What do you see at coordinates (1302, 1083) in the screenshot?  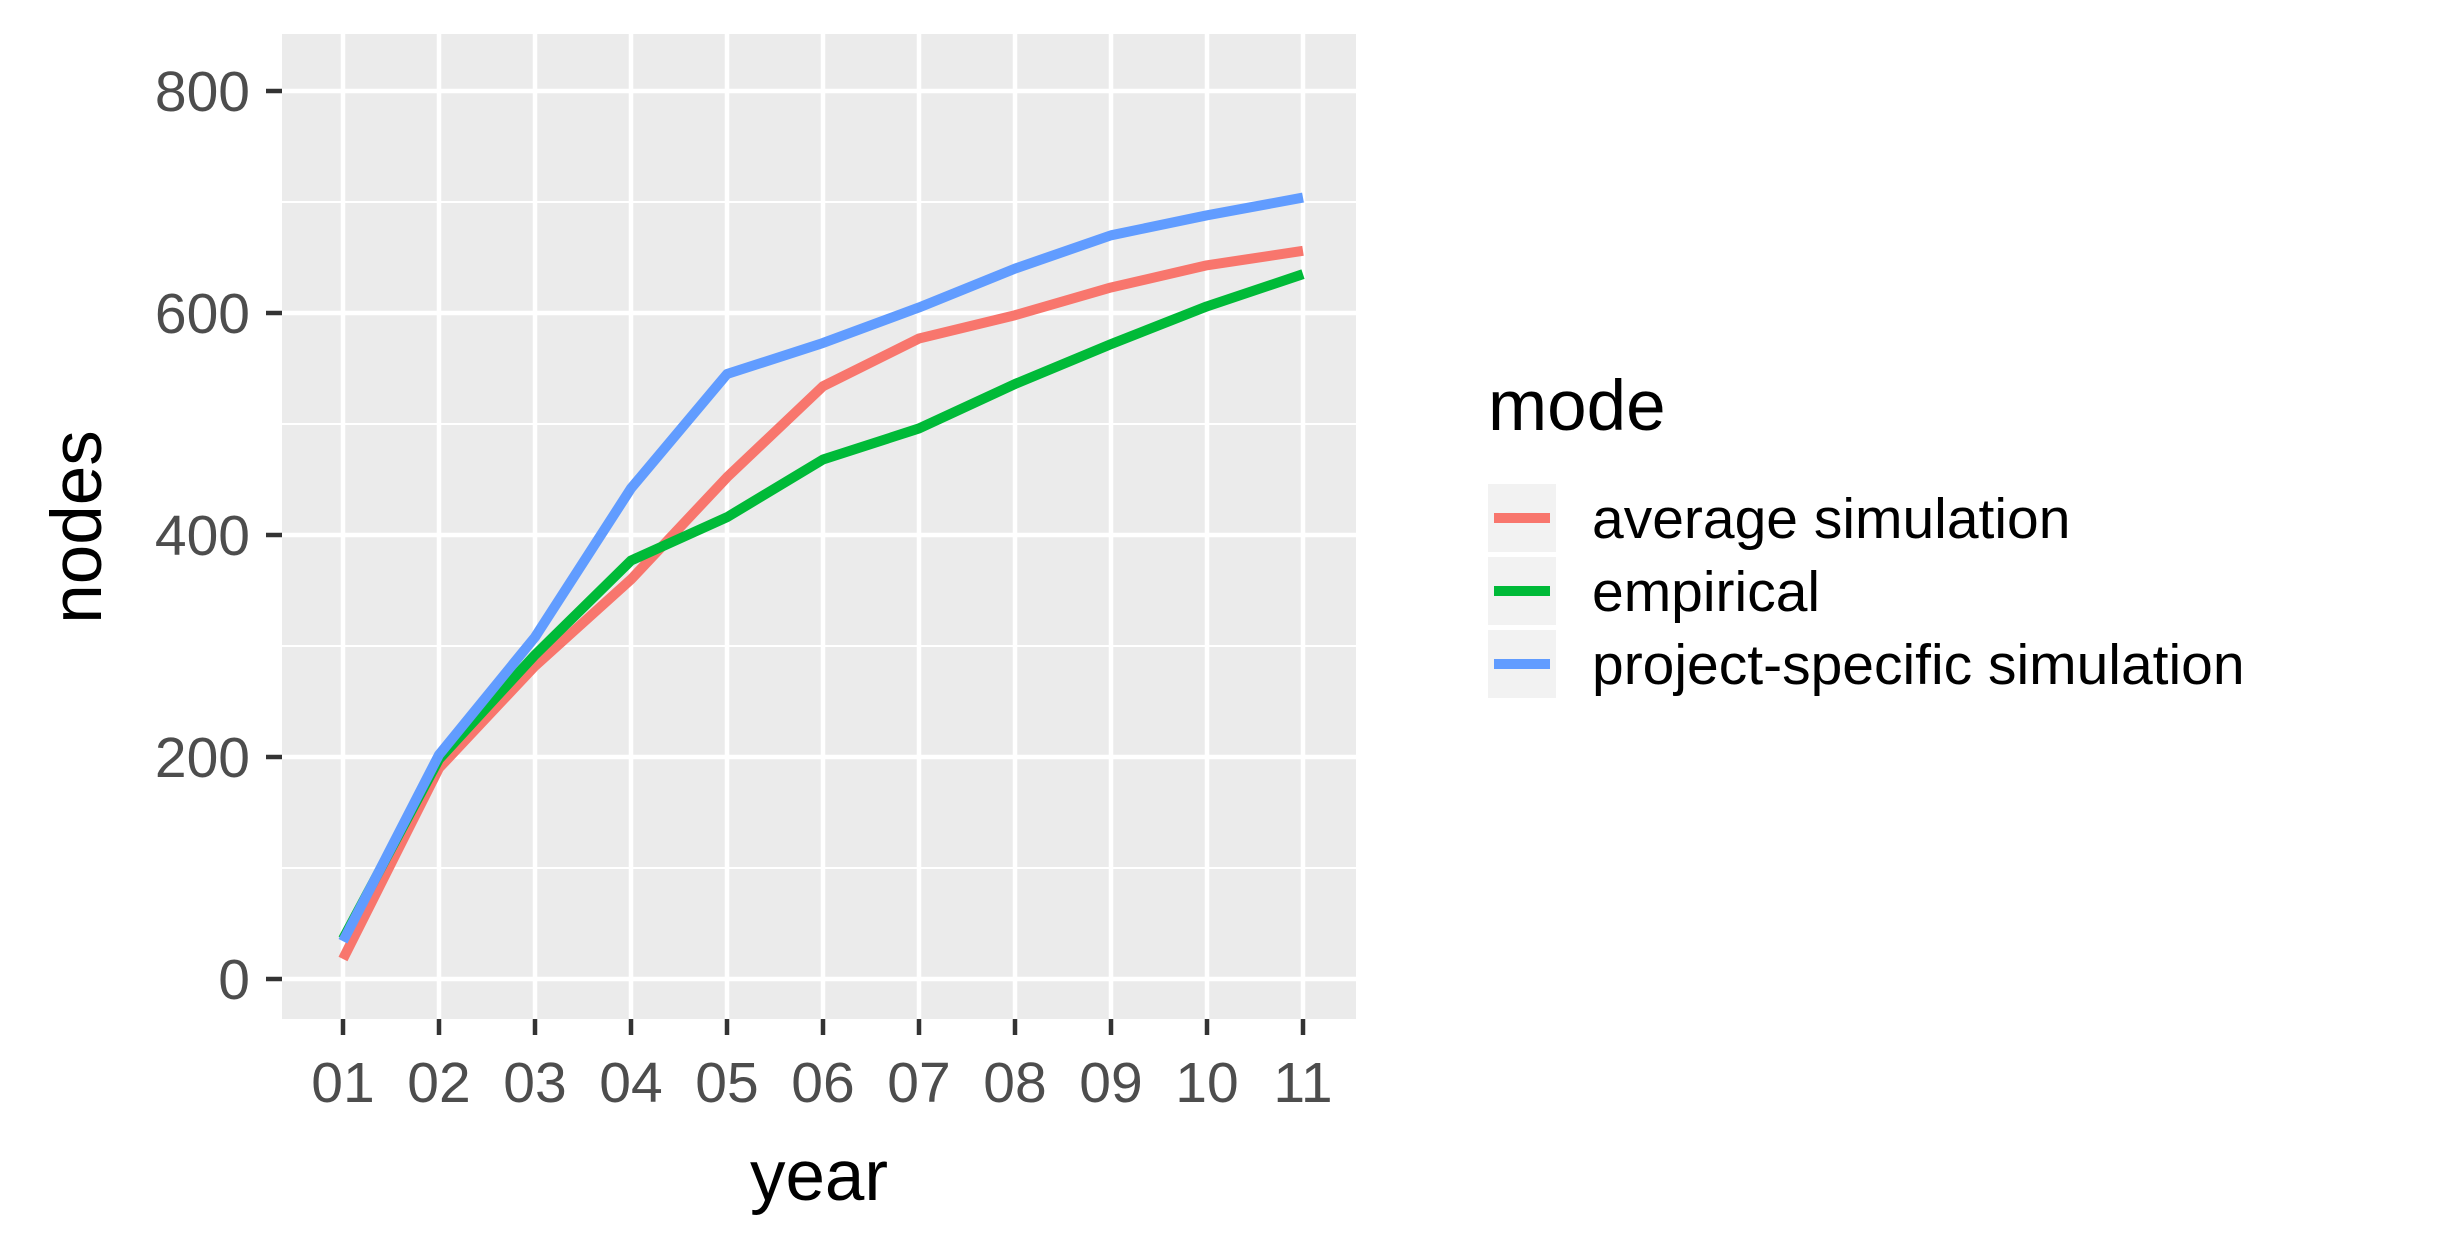 I see `x-tick-label: 11` at bounding box center [1302, 1083].